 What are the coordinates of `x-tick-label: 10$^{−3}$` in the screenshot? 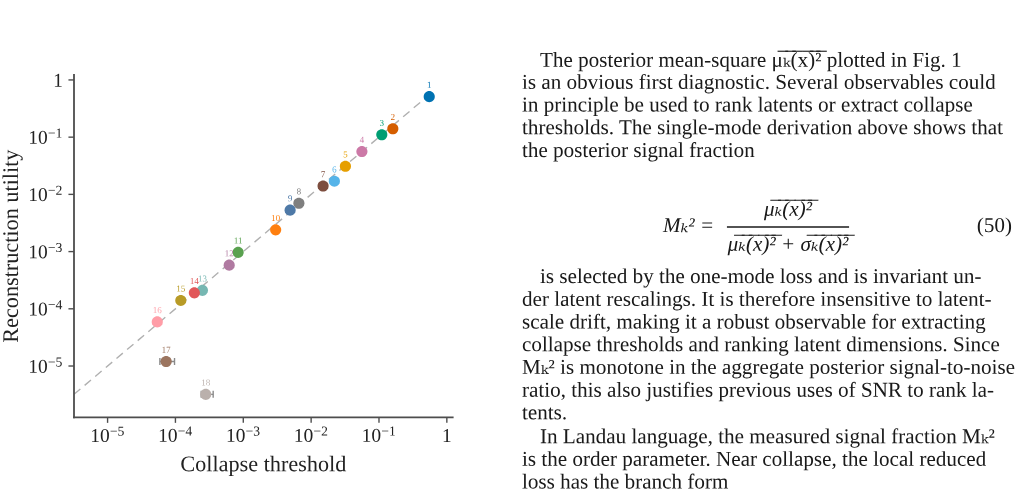 It's located at (243, 434).